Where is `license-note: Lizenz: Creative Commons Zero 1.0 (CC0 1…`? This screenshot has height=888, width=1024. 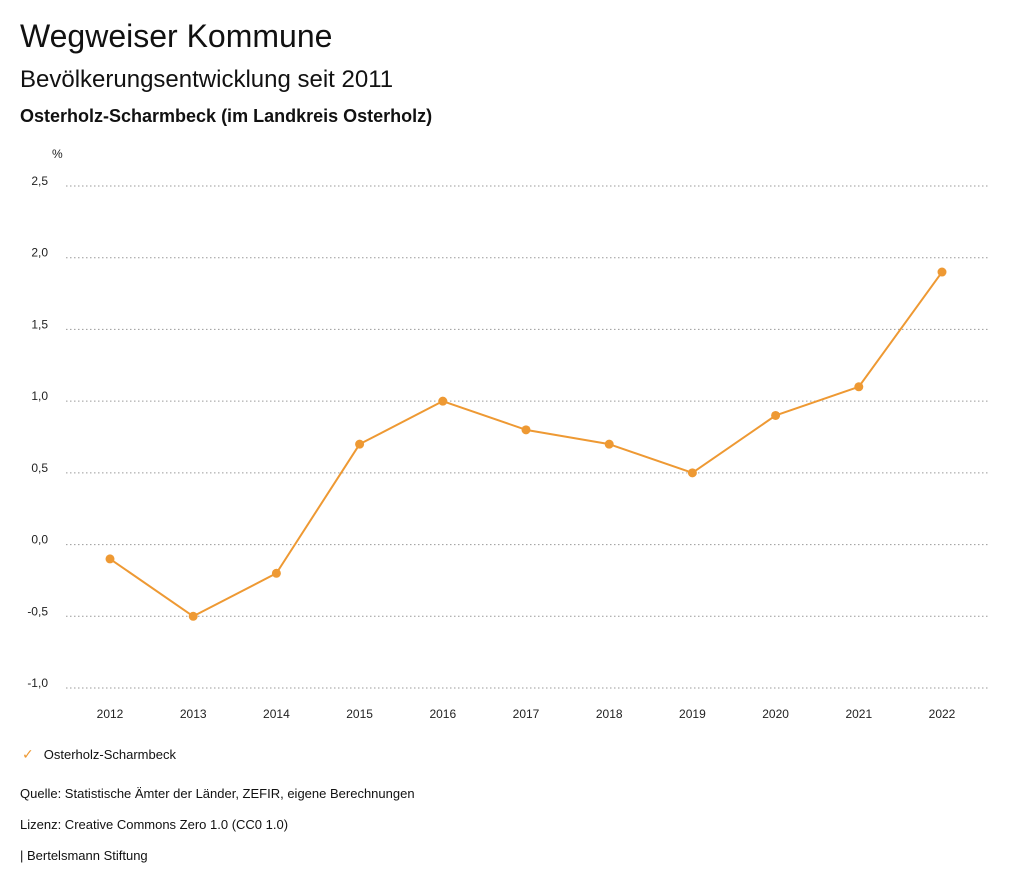
license-note: Lizenz: Creative Commons Zero 1.0 (CC0 1… is located at coordinates (154, 824).